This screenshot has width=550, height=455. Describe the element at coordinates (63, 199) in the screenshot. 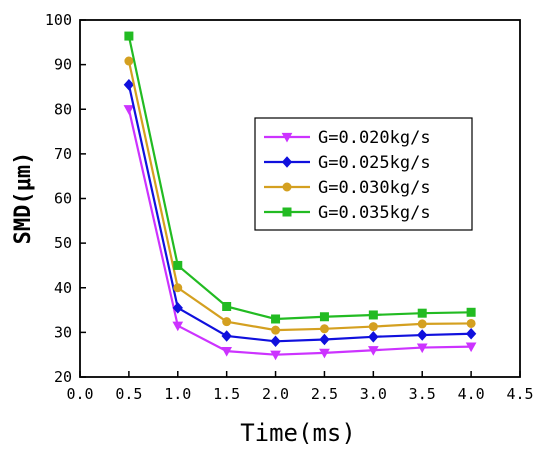

I see `y-tick-label: 60` at that location.